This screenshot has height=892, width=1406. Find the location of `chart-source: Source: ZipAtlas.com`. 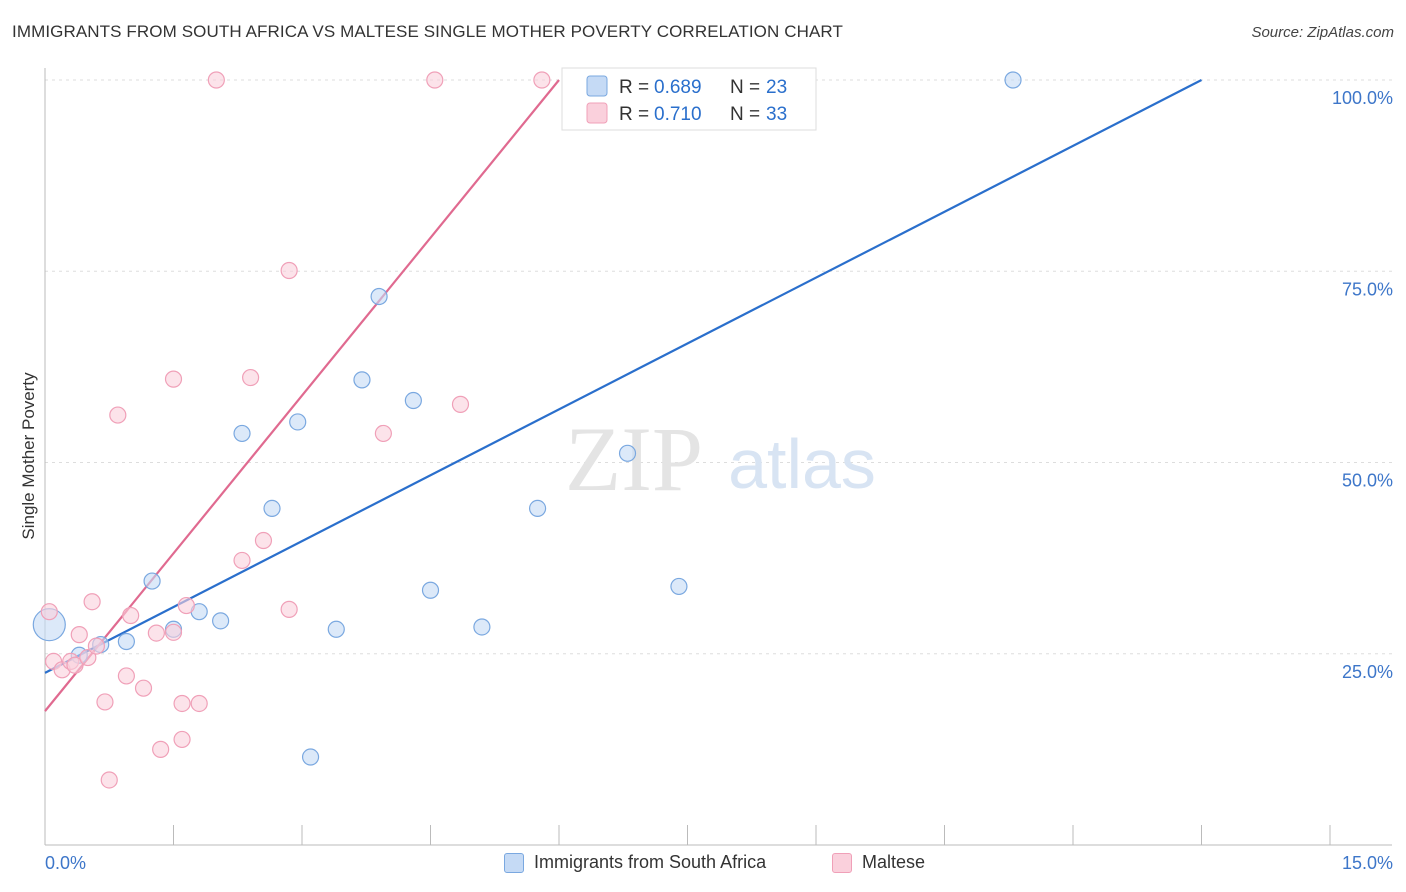

chart-source: Source: ZipAtlas.com is located at coordinates (1322, 32).